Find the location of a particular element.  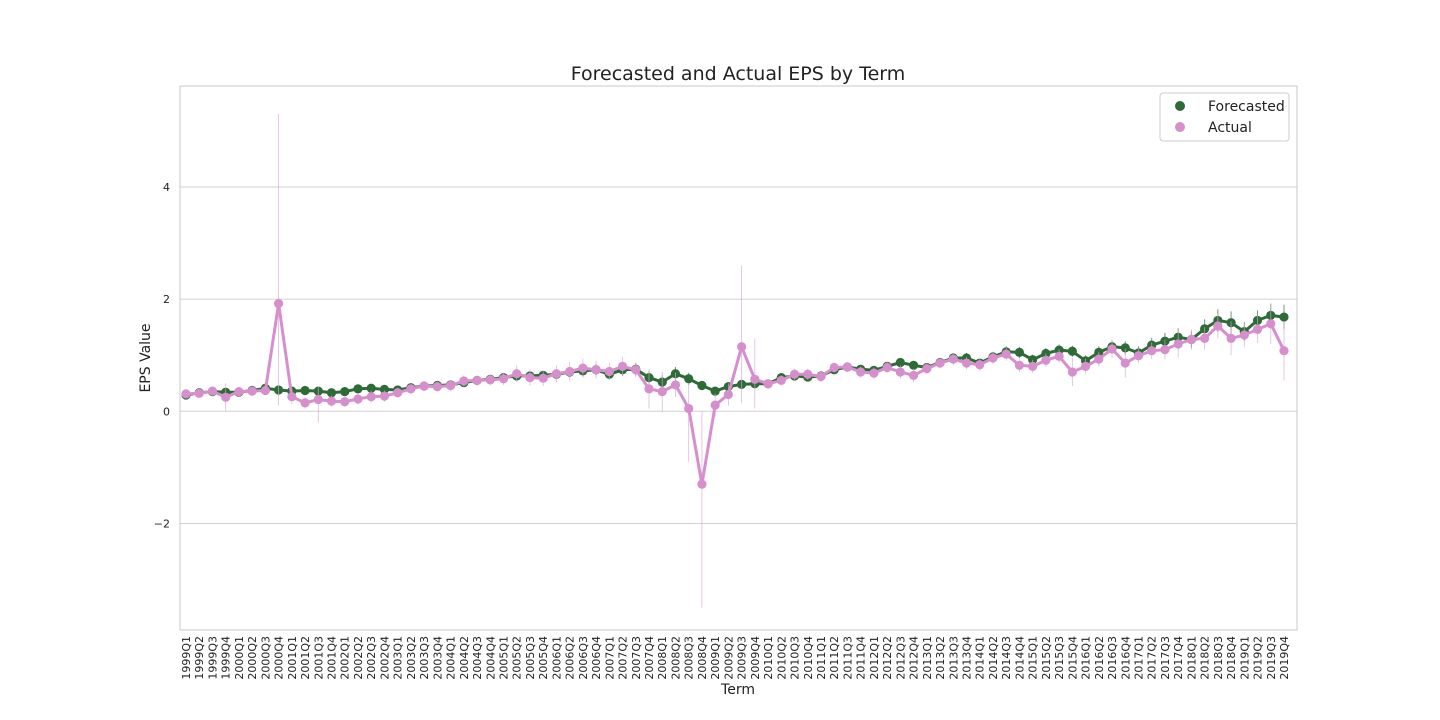

x-tick-label: 2006Q2 is located at coordinates (570, 658).